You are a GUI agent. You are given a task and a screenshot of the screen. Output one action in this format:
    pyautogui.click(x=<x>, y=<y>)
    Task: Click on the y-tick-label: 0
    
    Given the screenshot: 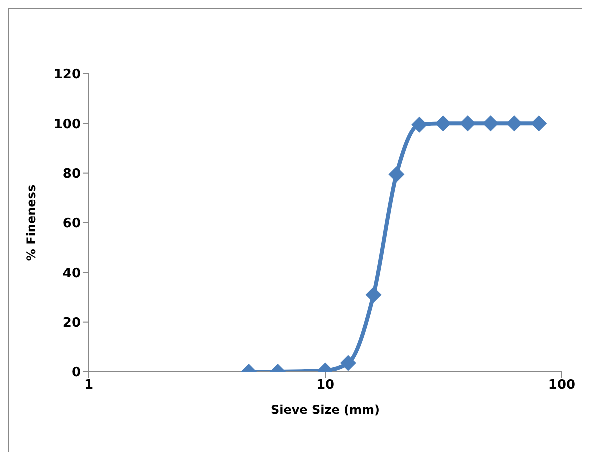 What is the action you would take?
    pyautogui.click(x=76, y=373)
    